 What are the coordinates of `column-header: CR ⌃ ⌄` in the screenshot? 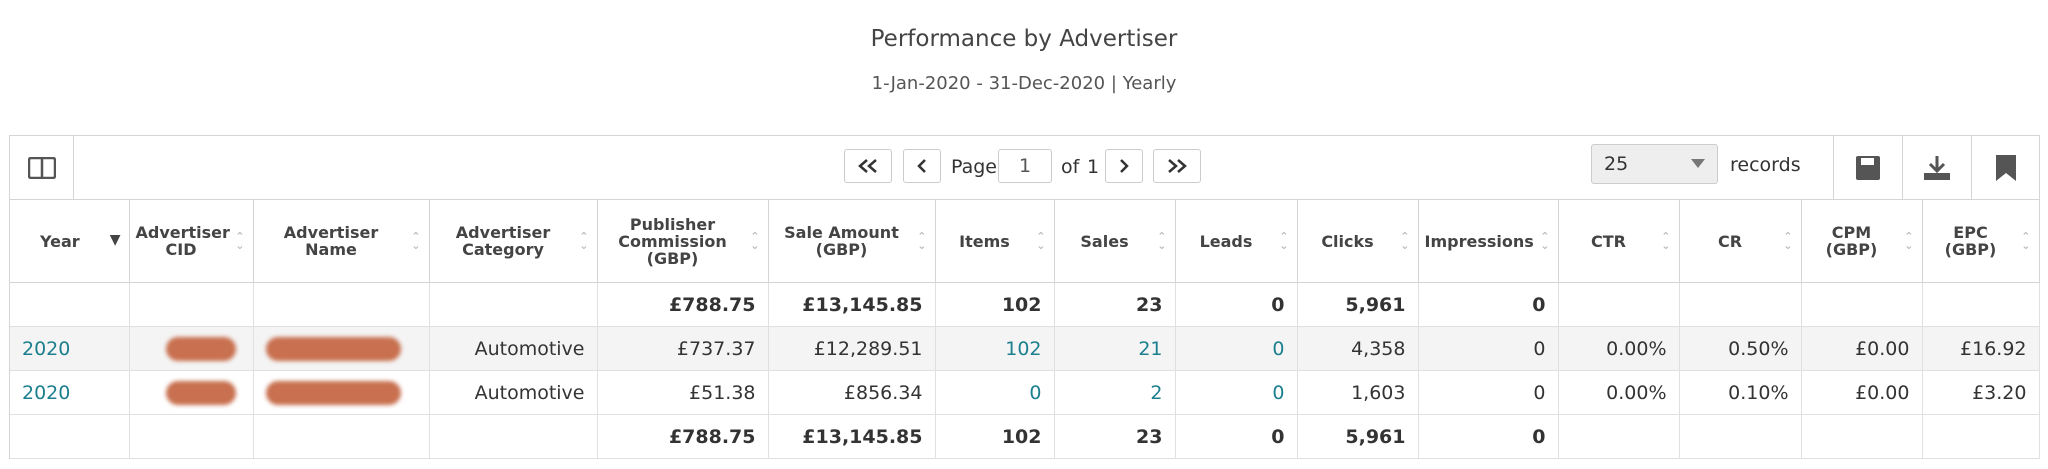 It's located at (1740, 241).